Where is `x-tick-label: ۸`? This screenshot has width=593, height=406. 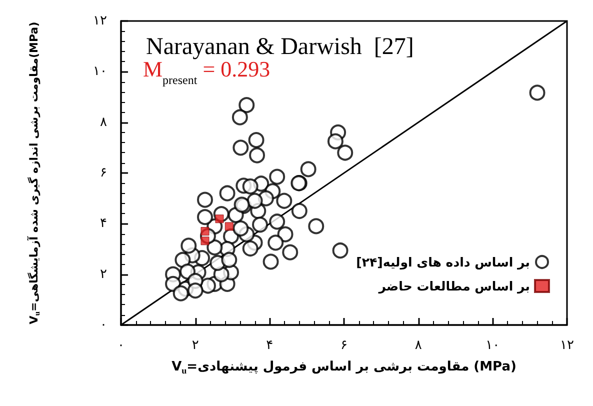 x-tick-label: ۸ is located at coordinates (418, 345).